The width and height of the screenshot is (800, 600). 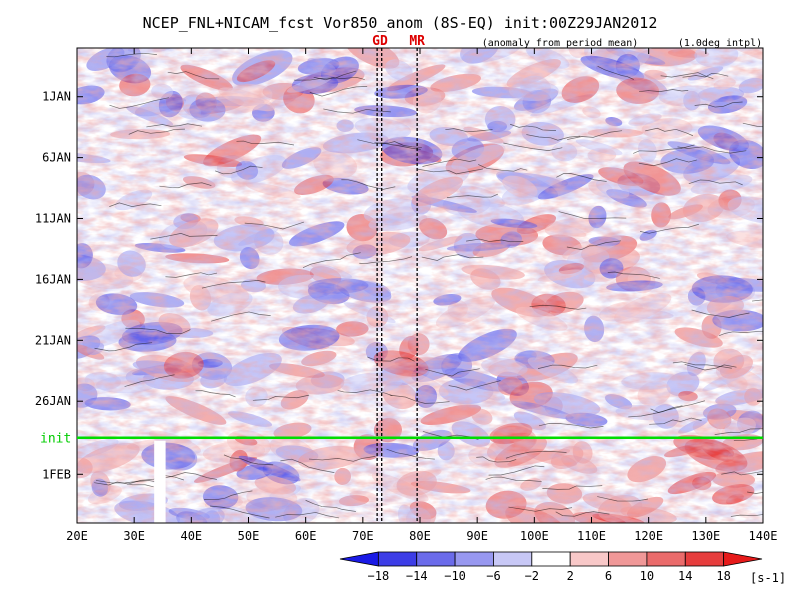 I want to click on x-tick-label: 20E, so click(x=77, y=536).